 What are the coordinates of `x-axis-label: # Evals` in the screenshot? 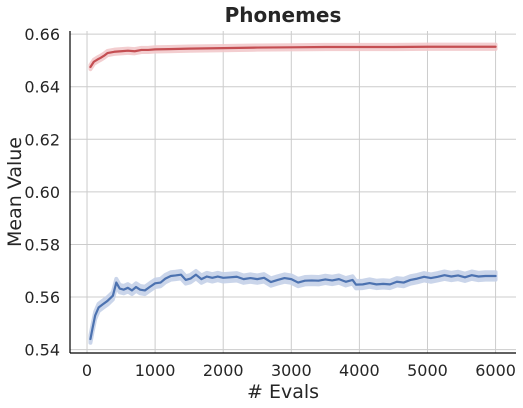 It's located at (283, 392).